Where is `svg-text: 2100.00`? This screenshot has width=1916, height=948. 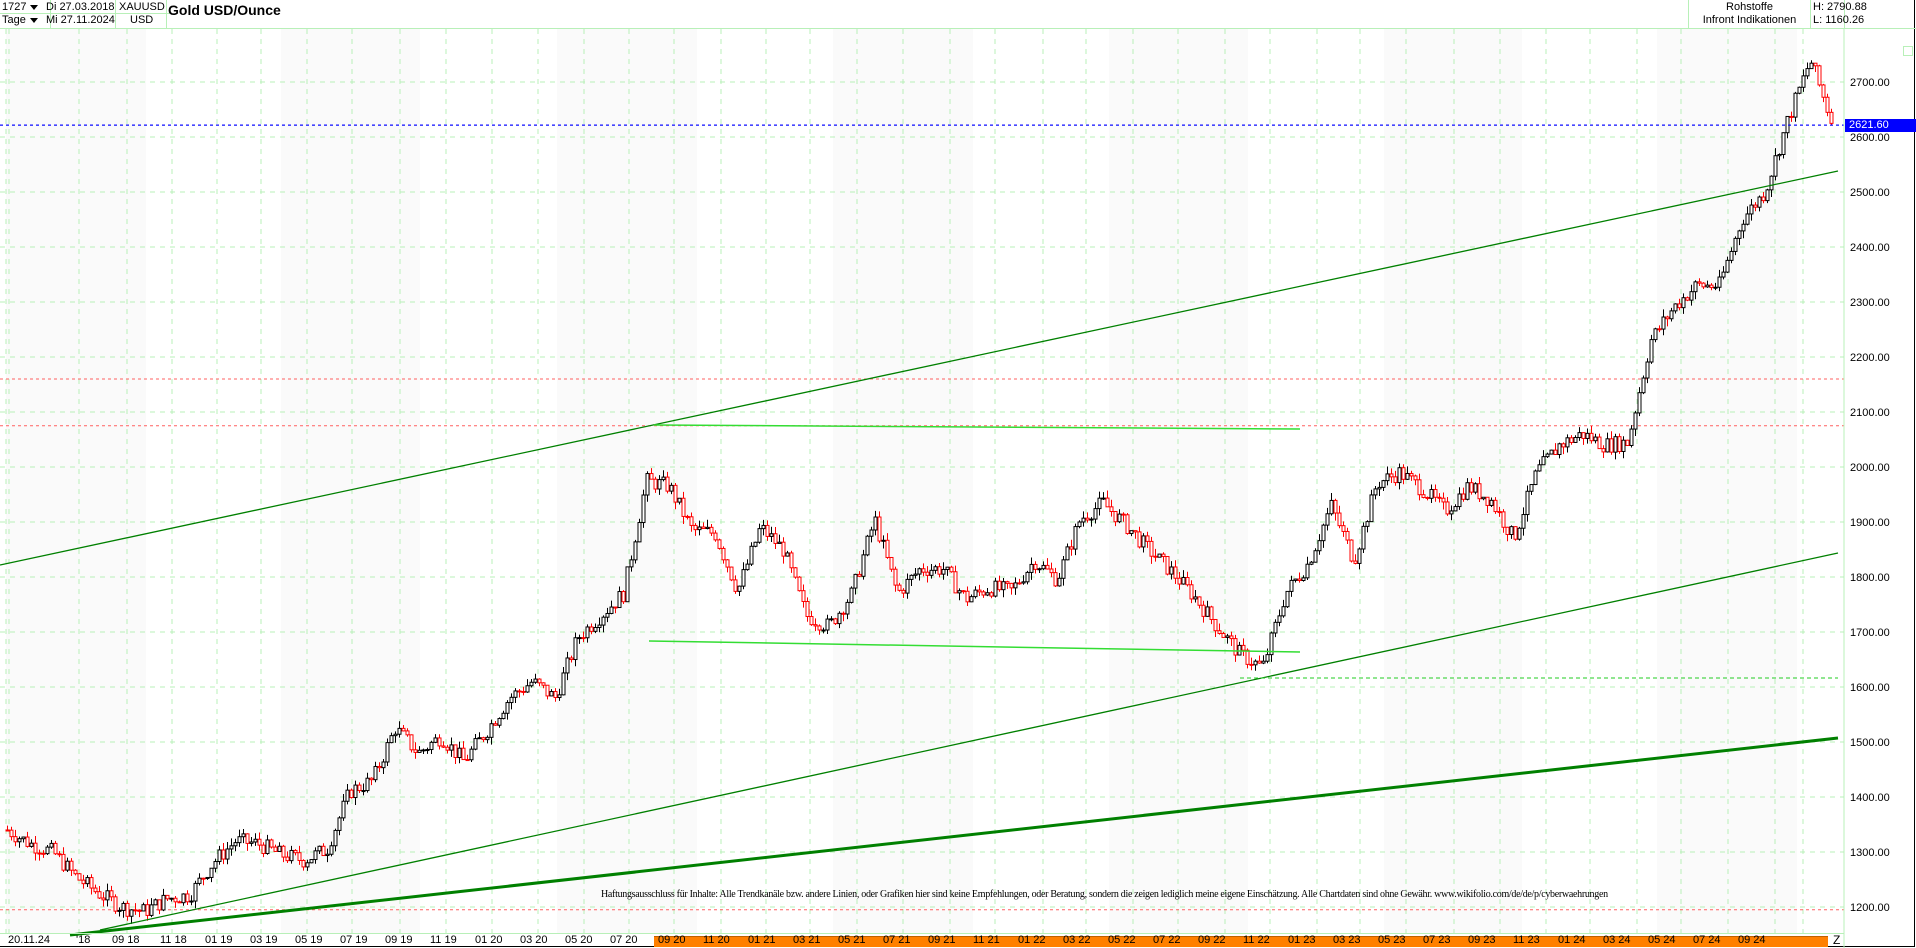 svg-text: 2100.00 is located at coordinates (1870, 413).